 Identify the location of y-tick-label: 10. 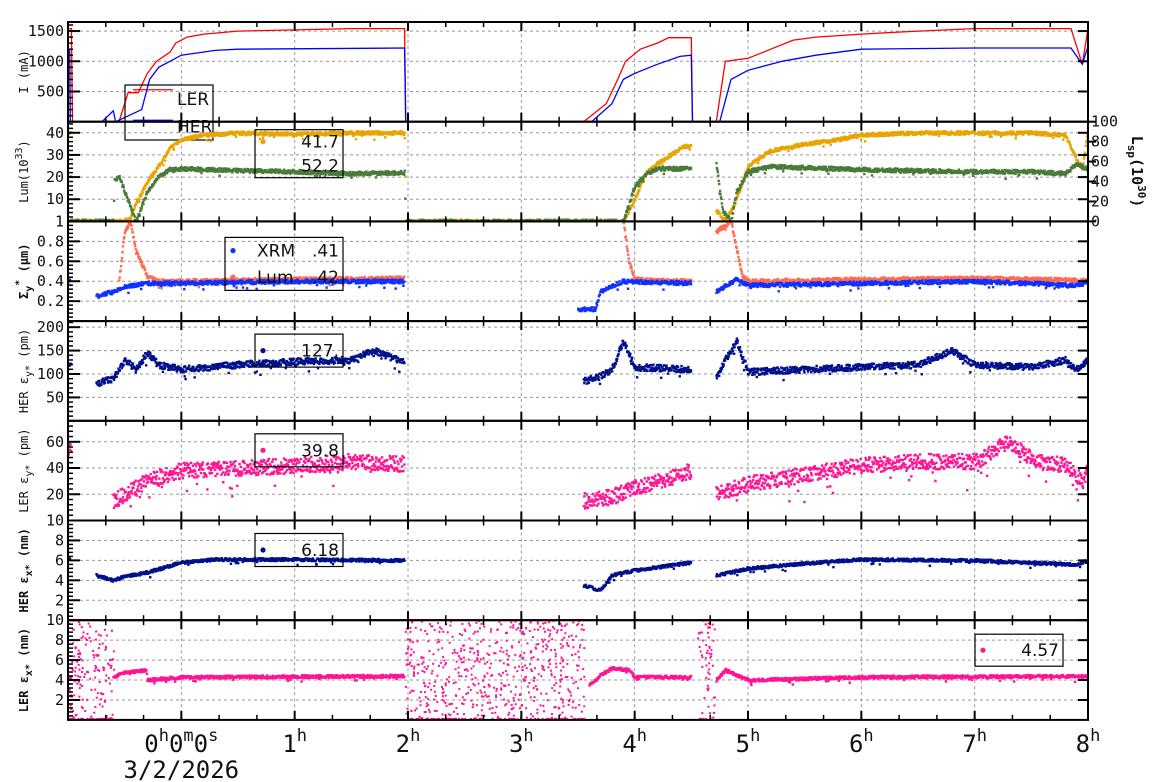
(55, 199).